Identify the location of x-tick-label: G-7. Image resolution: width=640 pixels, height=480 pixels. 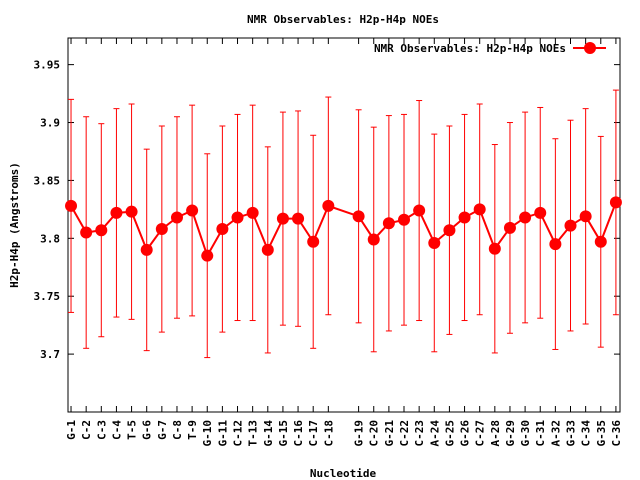
(162, 430).